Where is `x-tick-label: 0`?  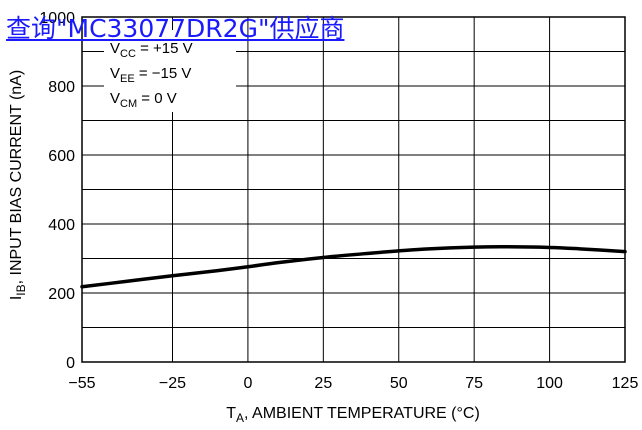
x-tick-label: 0 is located at coordinates (247, 383).